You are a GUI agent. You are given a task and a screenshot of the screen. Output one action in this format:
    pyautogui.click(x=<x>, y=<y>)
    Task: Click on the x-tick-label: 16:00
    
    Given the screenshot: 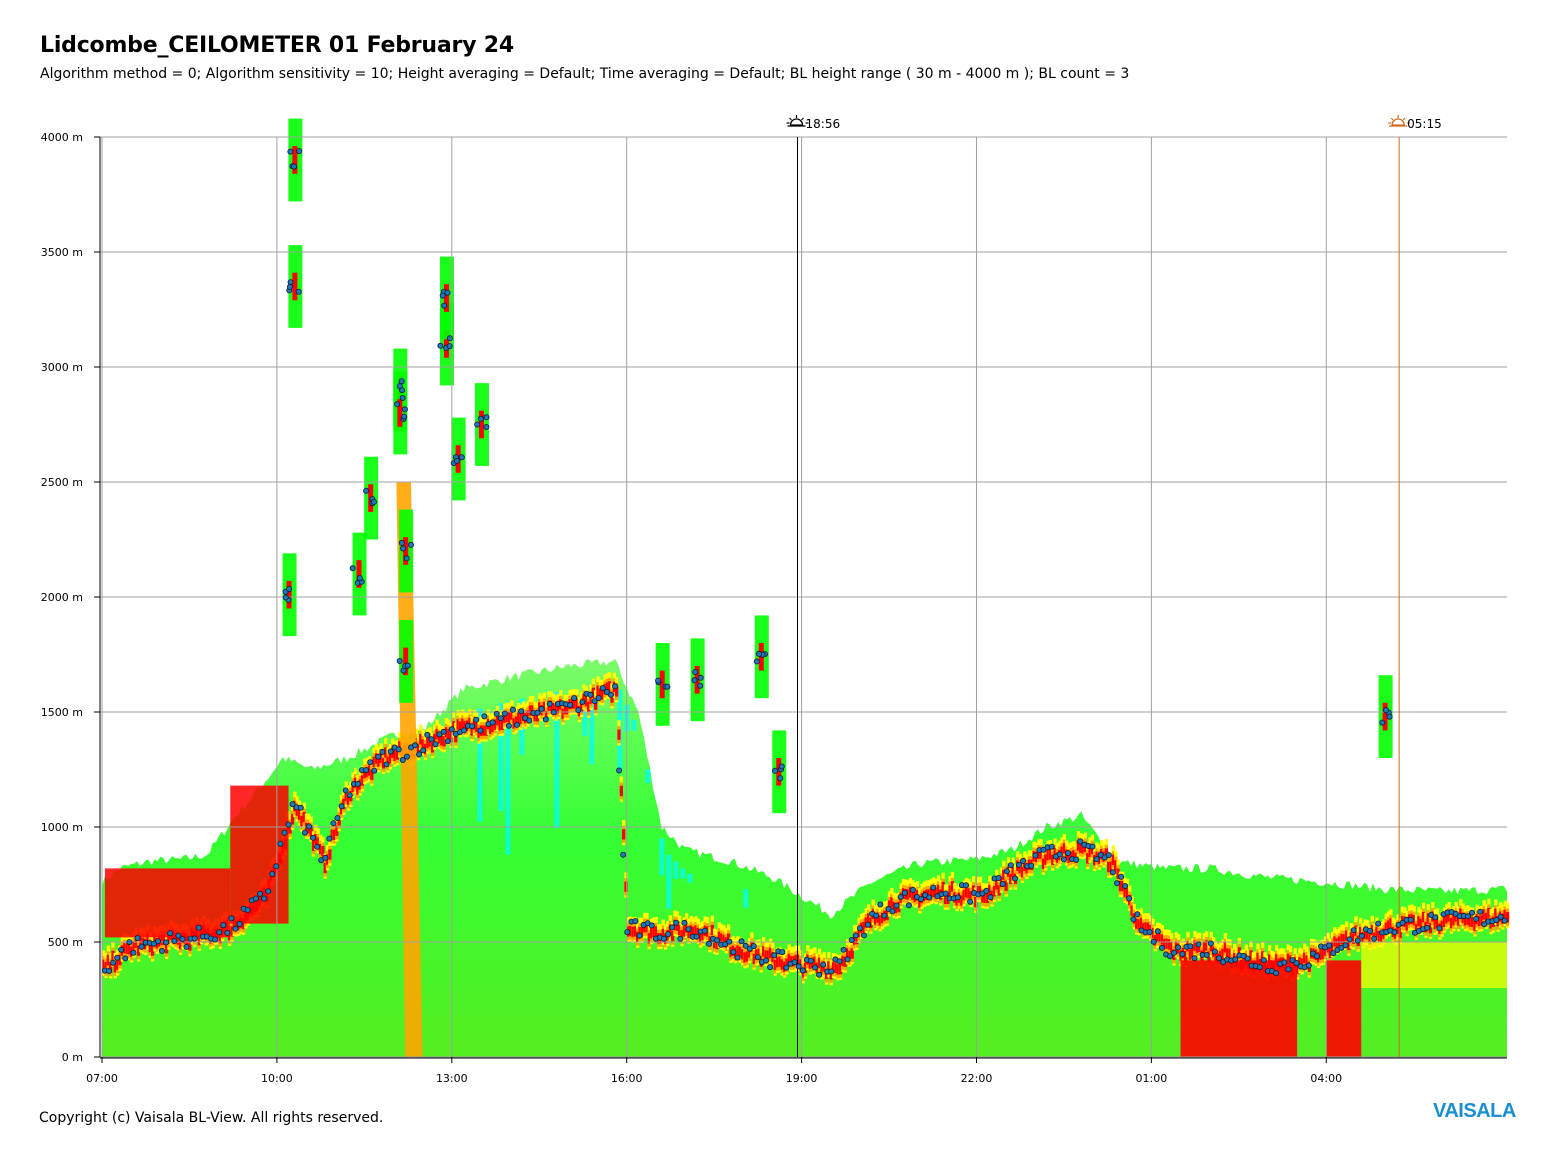 What is the action you would take?
    pyautogui.click(x=627, y=1078)
    